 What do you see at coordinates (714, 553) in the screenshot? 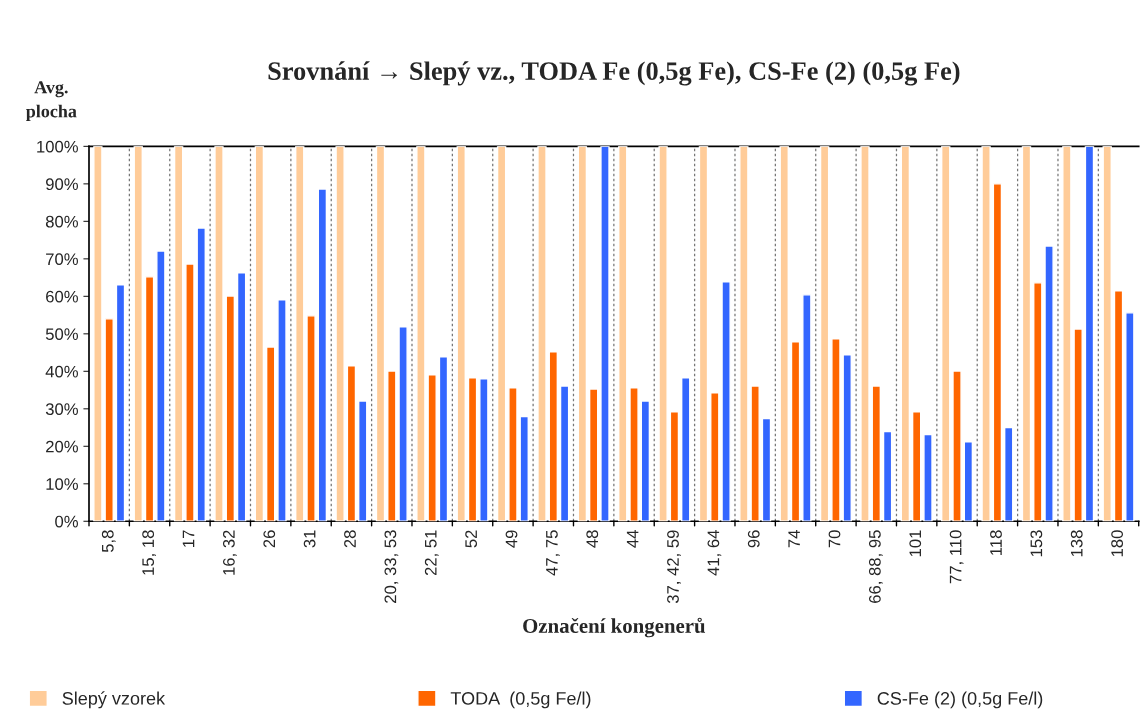
I see `x-tick-label: 41, 64` at bounding box center [714, 553].